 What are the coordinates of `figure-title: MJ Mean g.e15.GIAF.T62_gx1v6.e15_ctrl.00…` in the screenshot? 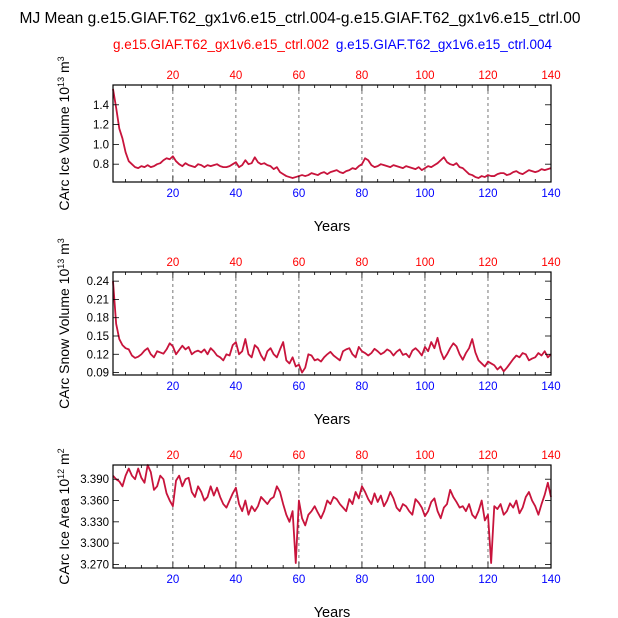 It's located at (300, 18).